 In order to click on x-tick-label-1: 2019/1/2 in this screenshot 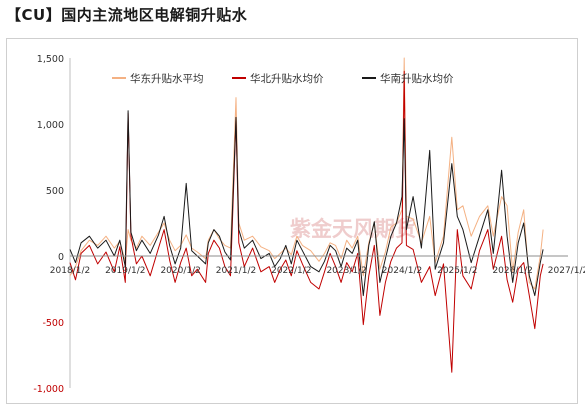, I will do `click(125, 271)`.